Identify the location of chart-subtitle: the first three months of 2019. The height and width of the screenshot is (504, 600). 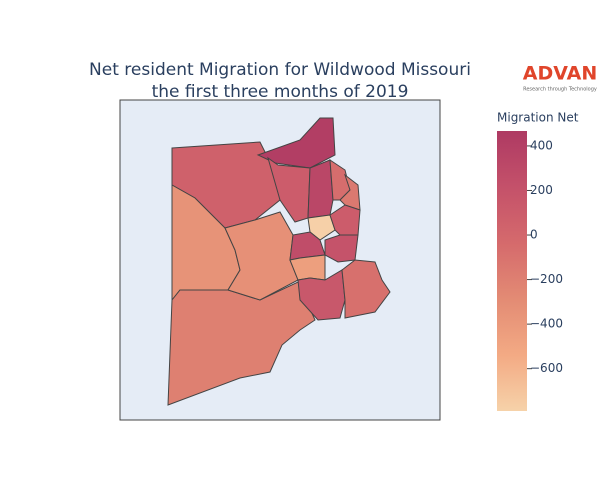
(280, 92).